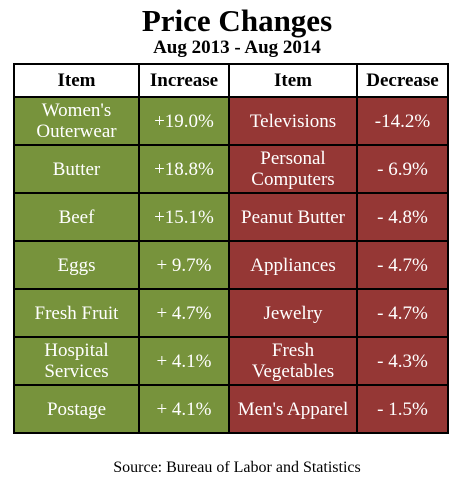  I want to click on table-row: Fresh Fruit + 4.7% Jewelry - 4.7%, so click(231, 313).